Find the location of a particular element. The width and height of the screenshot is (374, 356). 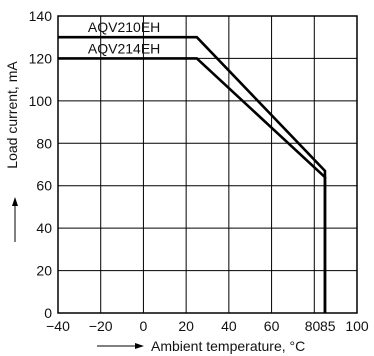

x-axis-title: Ambient temperature, °C is located at coordinates (228, 346).